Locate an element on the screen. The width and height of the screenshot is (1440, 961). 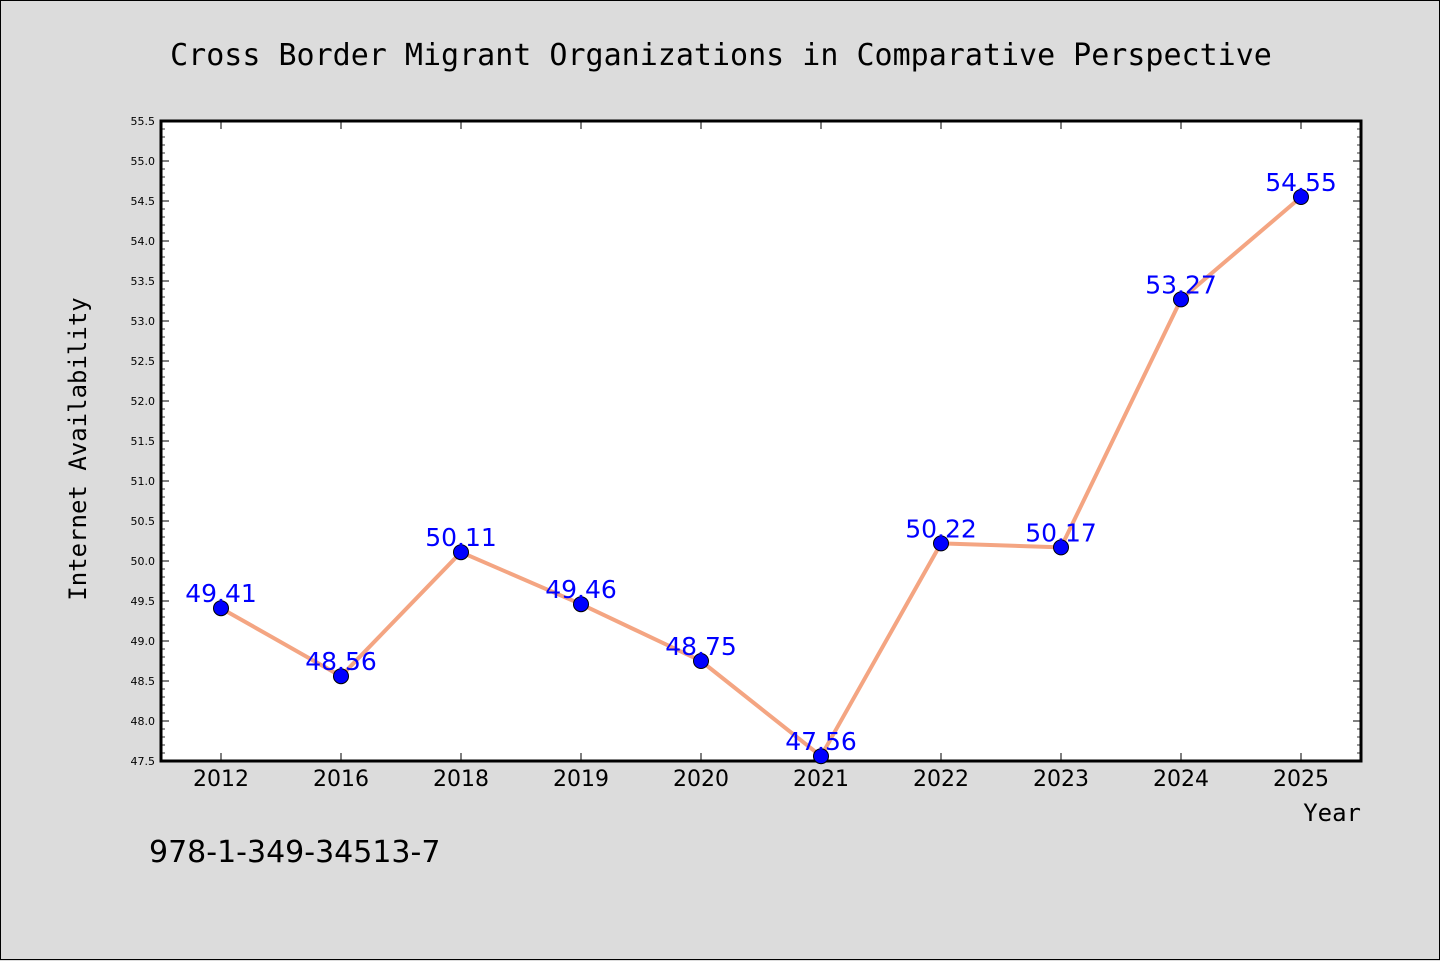
y-tick-label: 50.5 is located at coordinates (143, 521).